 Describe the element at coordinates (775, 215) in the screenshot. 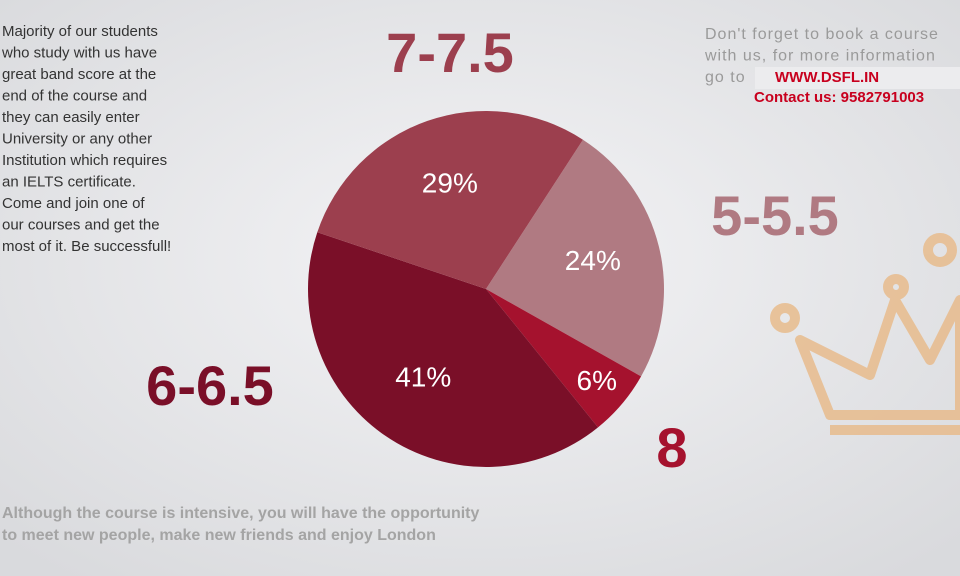

I see `category-label: 5-5.5` at that location.